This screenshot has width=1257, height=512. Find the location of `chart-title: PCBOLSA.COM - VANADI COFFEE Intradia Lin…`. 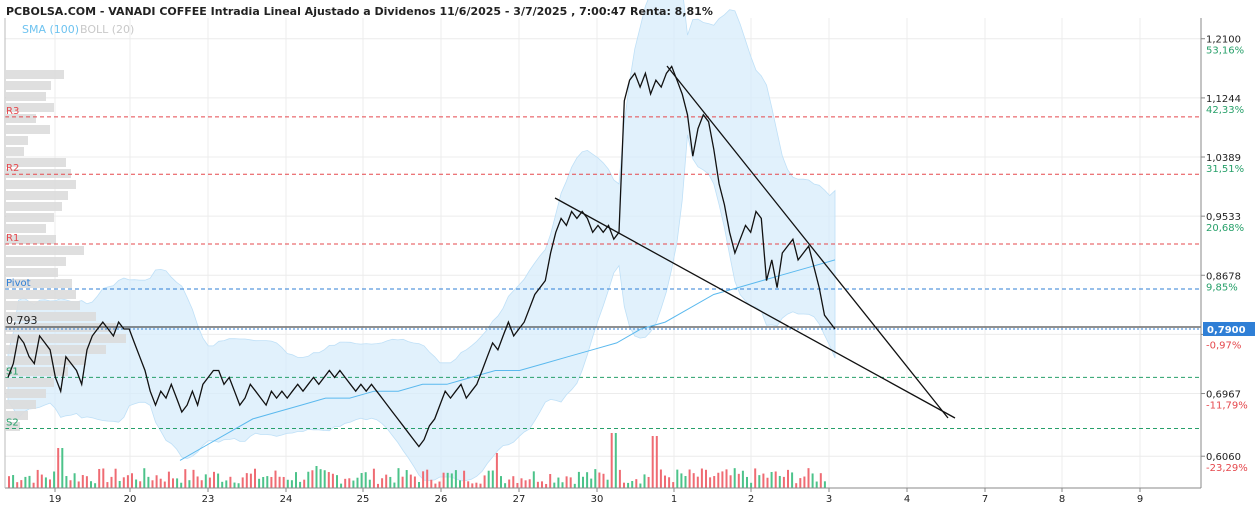

chart-title: PCBOLSA.COM - VANADI COFFEE Intradia Lin… is located at coordinates (359, 11).